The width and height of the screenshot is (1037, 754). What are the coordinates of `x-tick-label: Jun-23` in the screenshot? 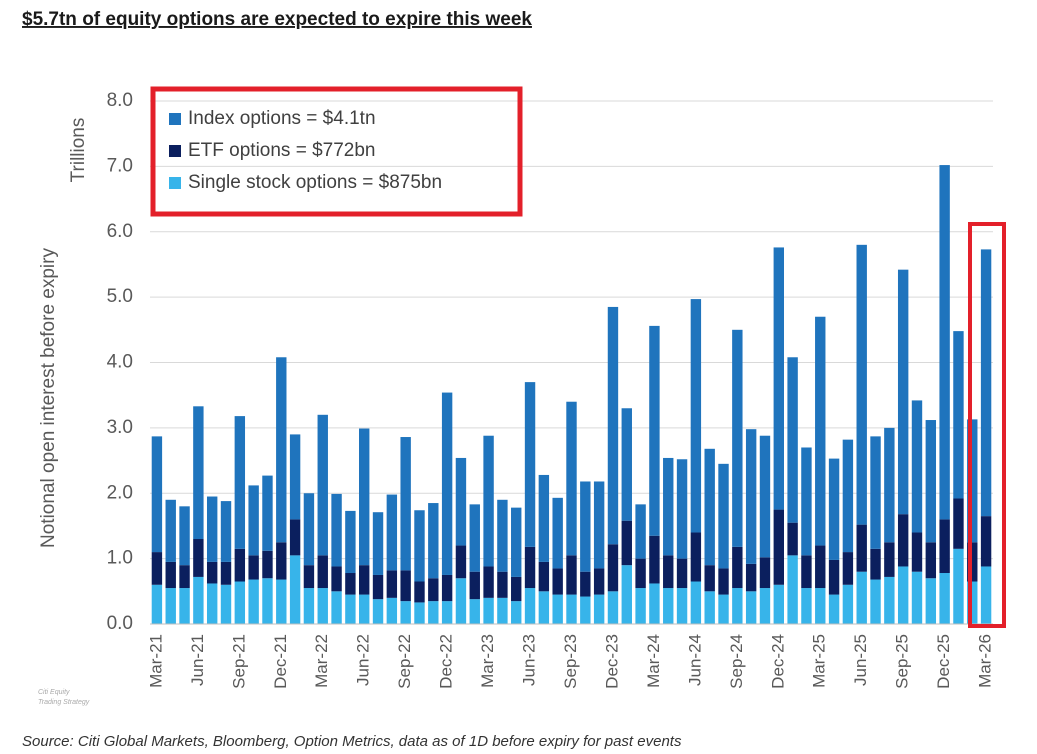 It's located at (529, 660).